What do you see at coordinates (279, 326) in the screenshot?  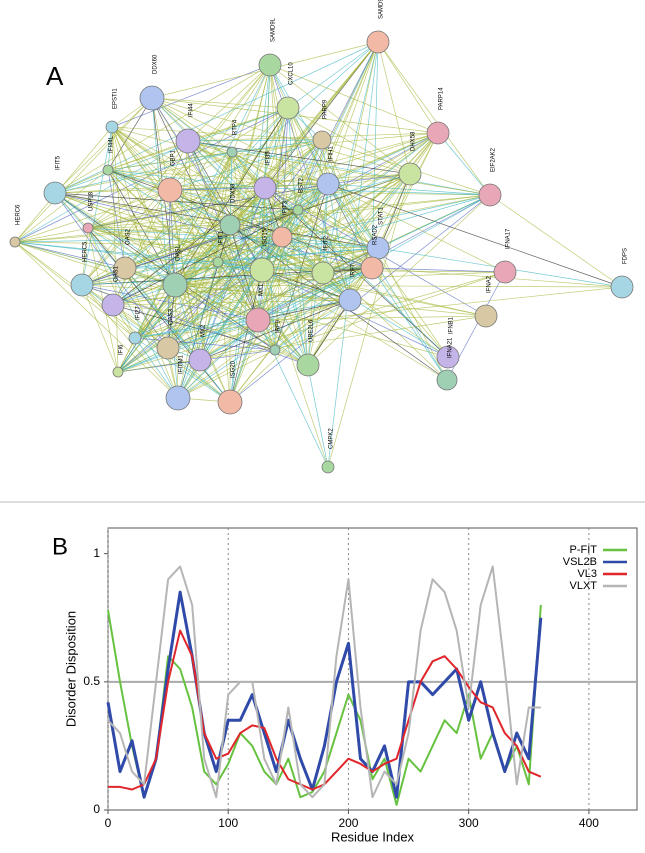 I see `node-label: IRF9` at bounding box center [279, 326].